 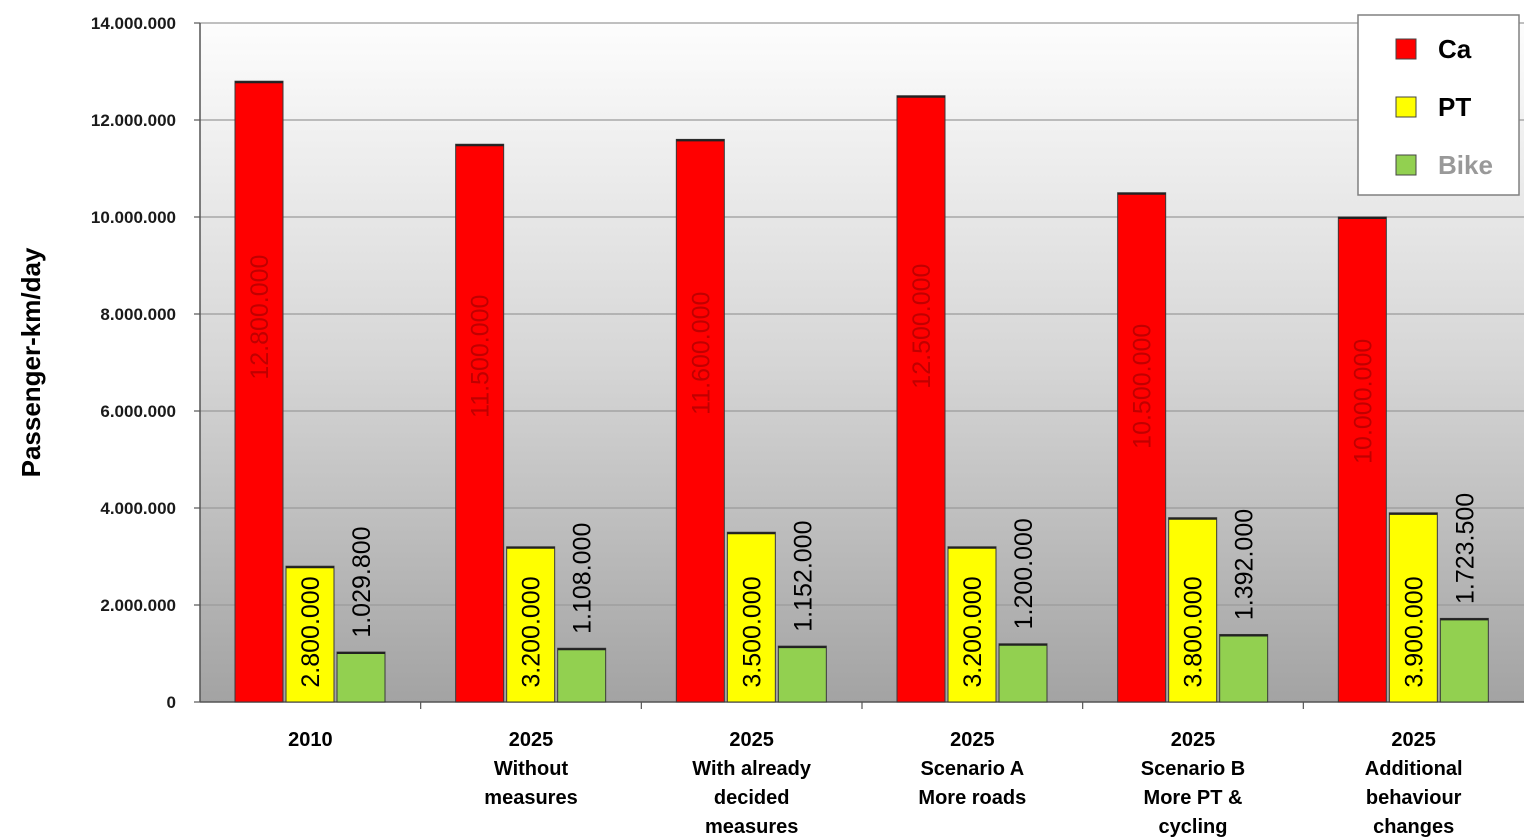 I want to click on x-category-label: More PT &, so click(x=1193, y=798).